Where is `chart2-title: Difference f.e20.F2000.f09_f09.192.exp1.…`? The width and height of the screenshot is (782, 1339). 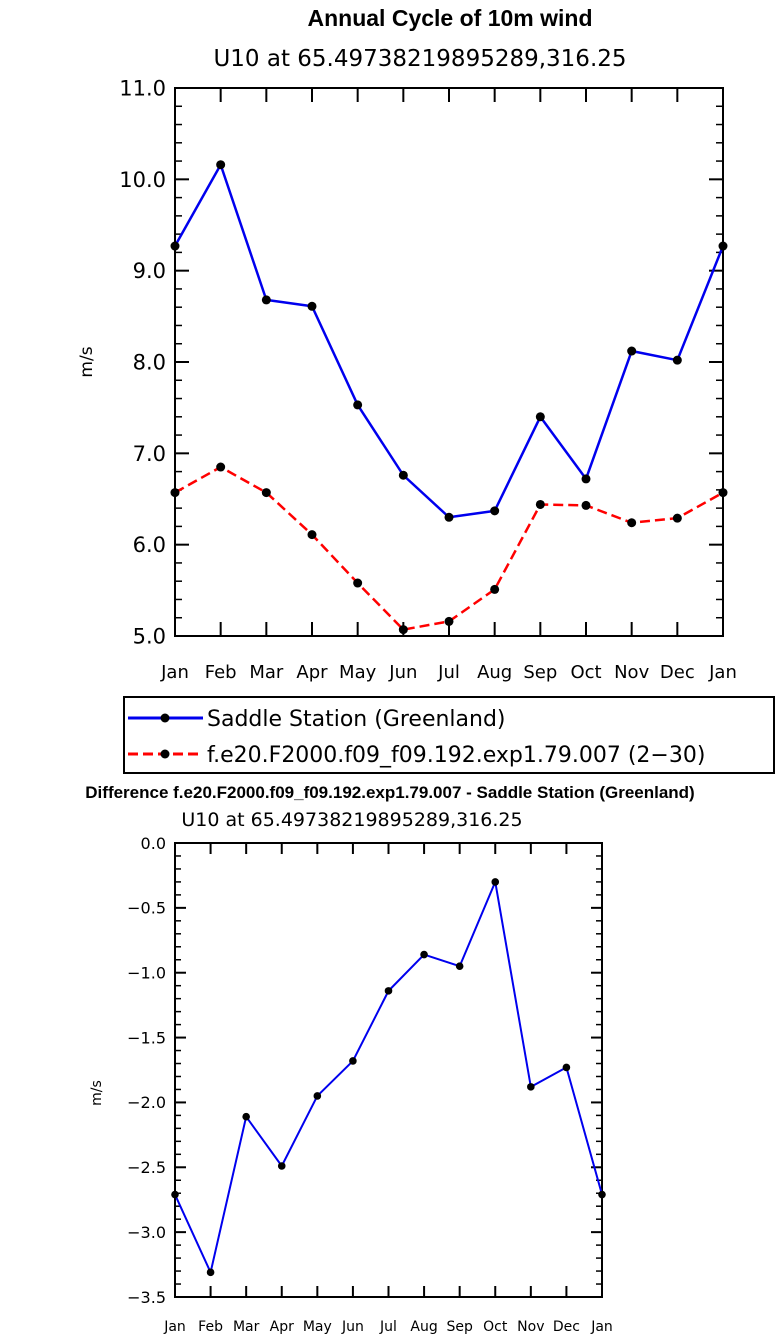
chart2-title: Difference f.e20.F2000.f09_f09.192.exp1.… is located at coordinates (389, 792).